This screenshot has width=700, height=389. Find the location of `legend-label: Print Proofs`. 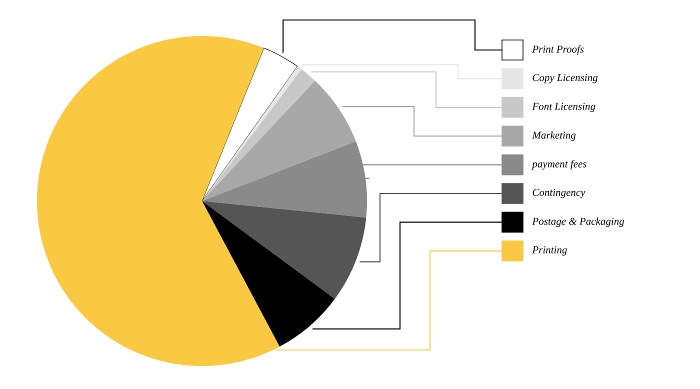

legend-label: Print Proofs is located at coordinates (558, 50).